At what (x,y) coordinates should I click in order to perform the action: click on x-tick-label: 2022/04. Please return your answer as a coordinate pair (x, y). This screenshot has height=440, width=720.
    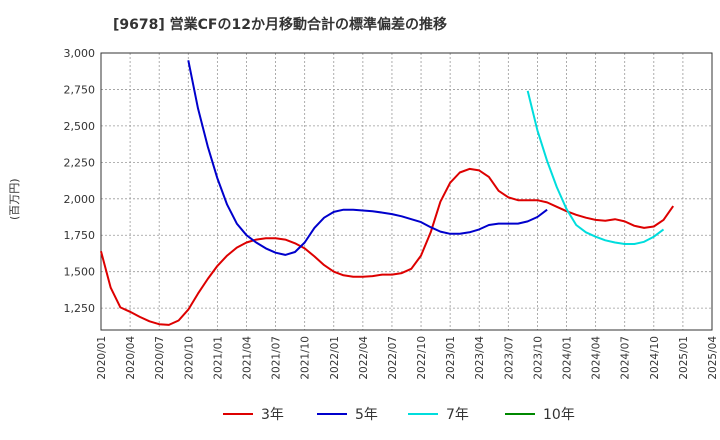
    Looking at the image, I should click on (364, 358).